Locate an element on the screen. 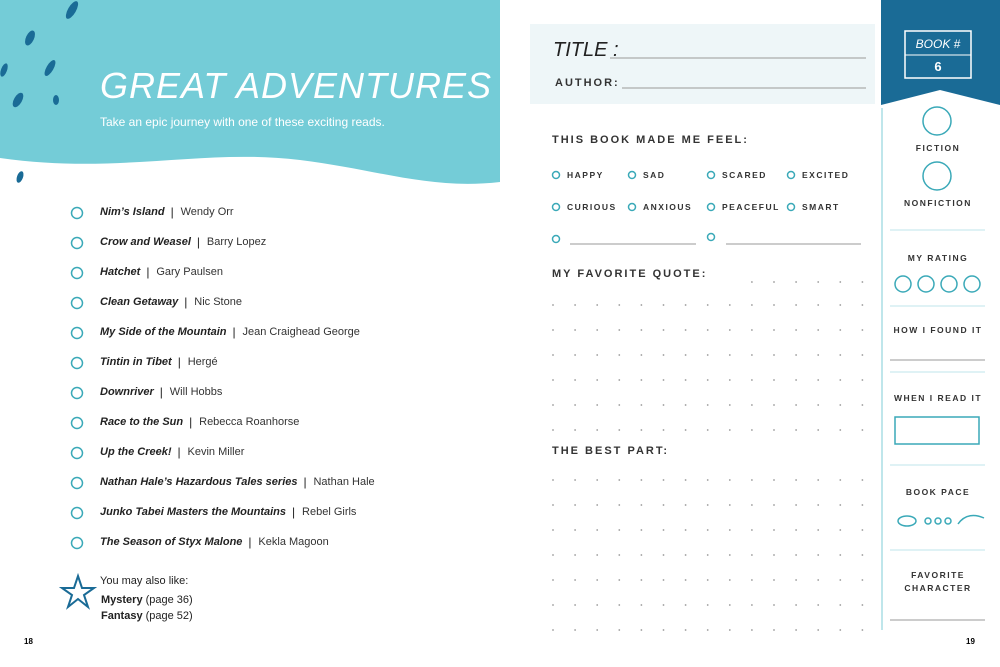 The image size is (1000, 667). book-author: Hergé is located at coordinates (202, 362).